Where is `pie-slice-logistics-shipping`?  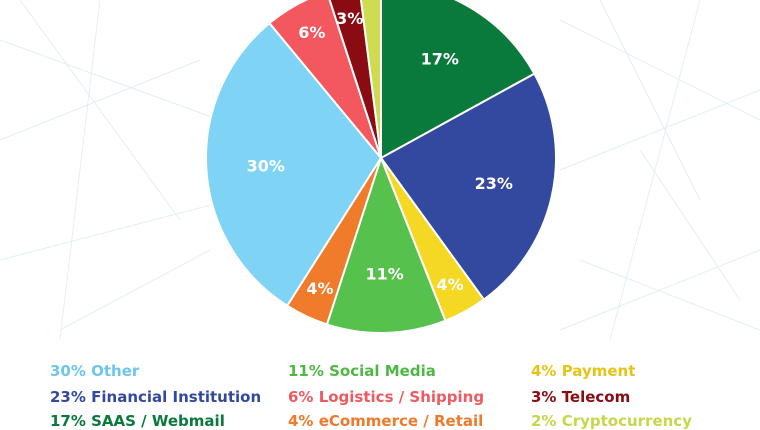 pie-slice-logistics-shipping is located at coordinates (325, 79).